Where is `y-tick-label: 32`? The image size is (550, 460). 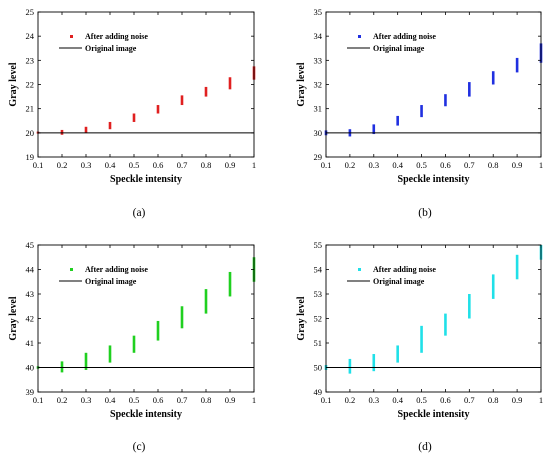 y-tick-label: 32 is located at coordinates (318, 85).